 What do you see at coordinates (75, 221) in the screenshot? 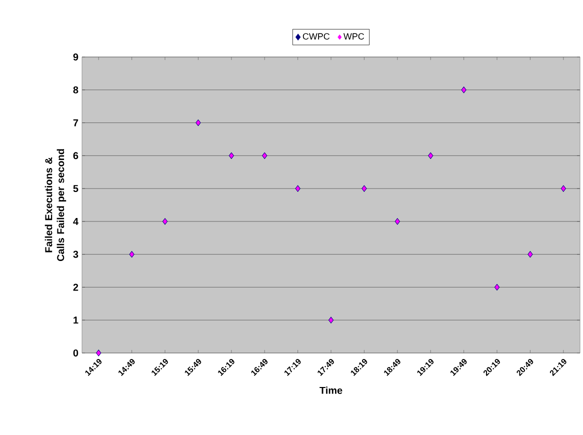
I see `y-tick-label: 4` at bounding box center [75, 221].